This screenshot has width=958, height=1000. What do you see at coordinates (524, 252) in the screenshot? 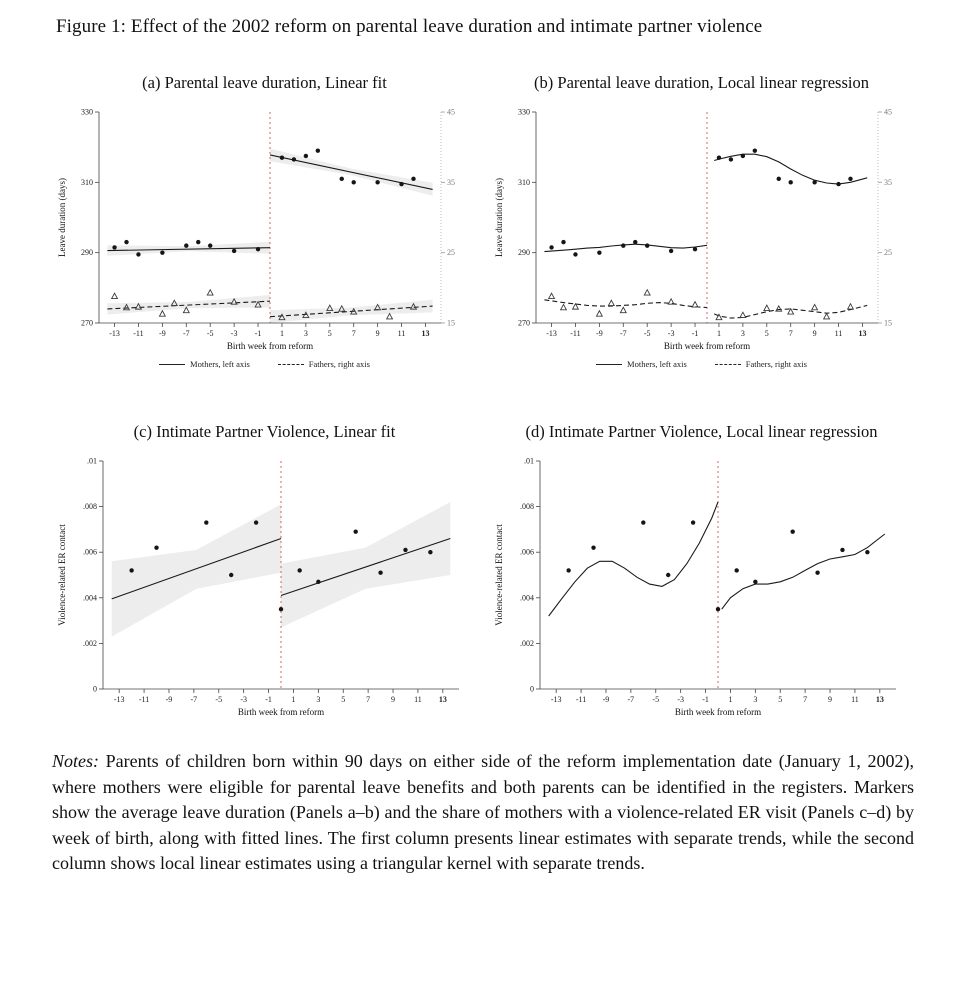
I see `svg-text: 290` at bounding box center [524, 252].